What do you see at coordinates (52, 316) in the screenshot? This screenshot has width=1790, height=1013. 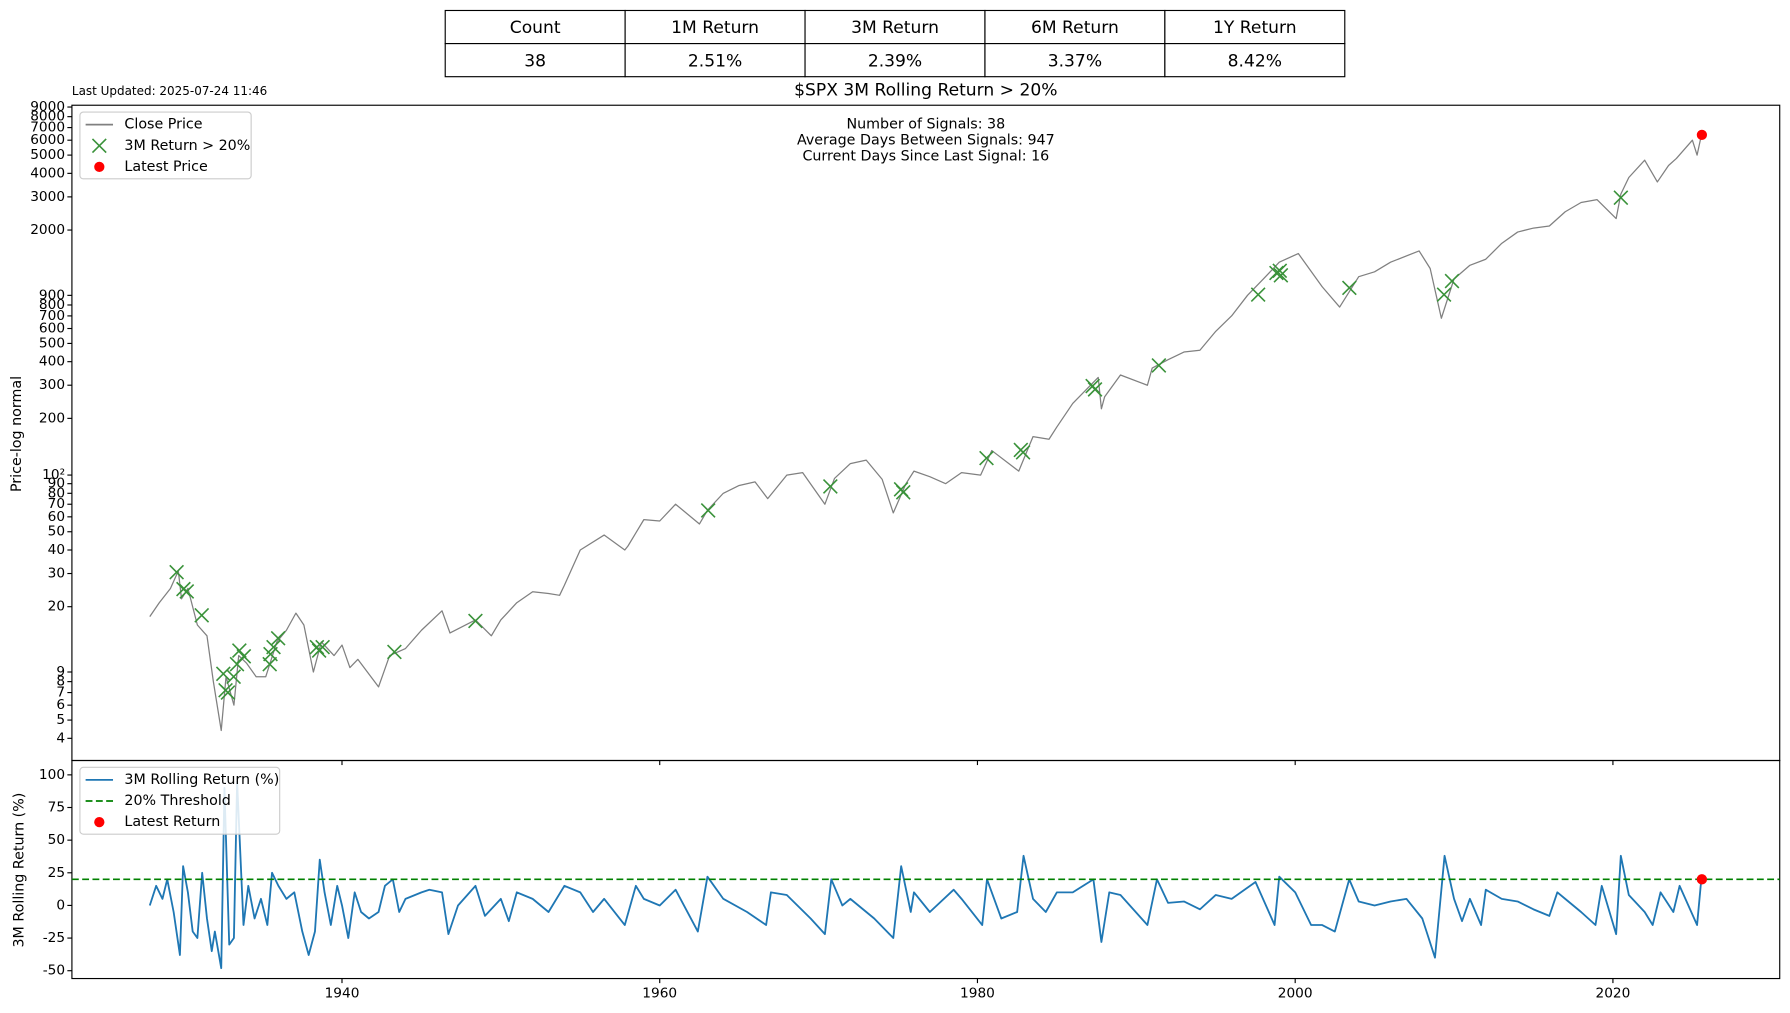 I see `y-tick-label: 700` at bounding box center [52, 316].